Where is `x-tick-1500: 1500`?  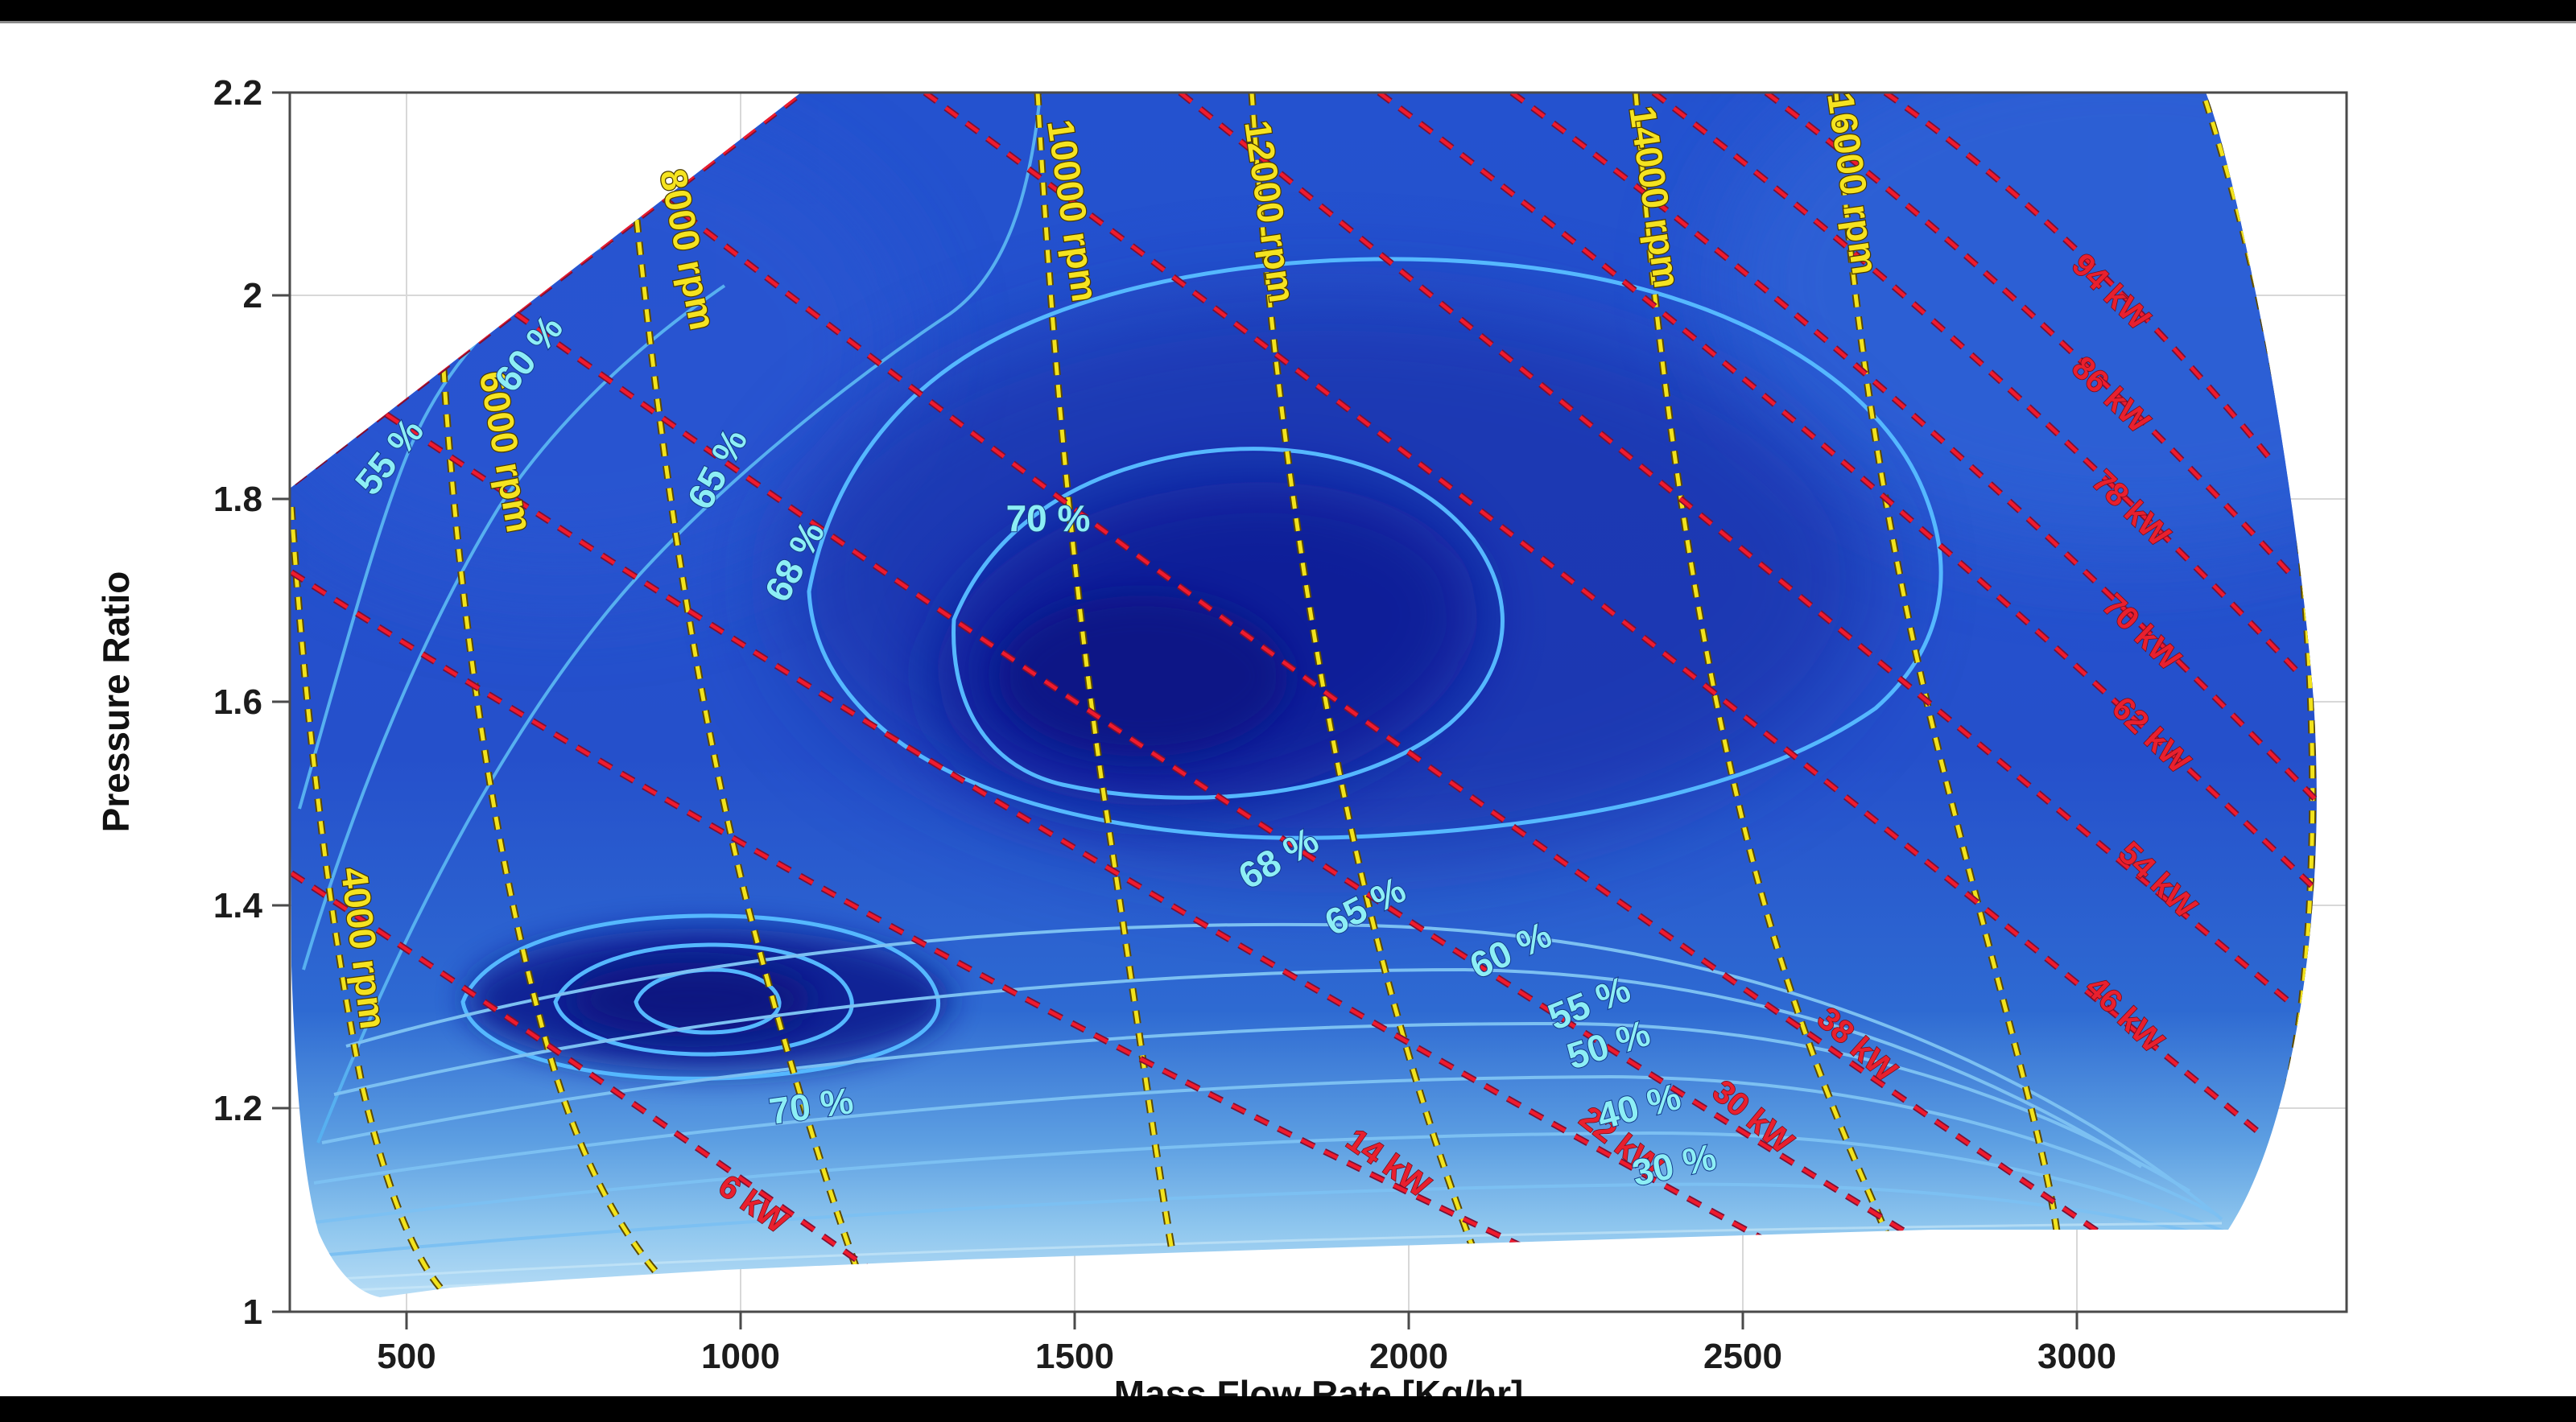 x-tick-1500: 1500 is located at coordinates (1074, 1357).